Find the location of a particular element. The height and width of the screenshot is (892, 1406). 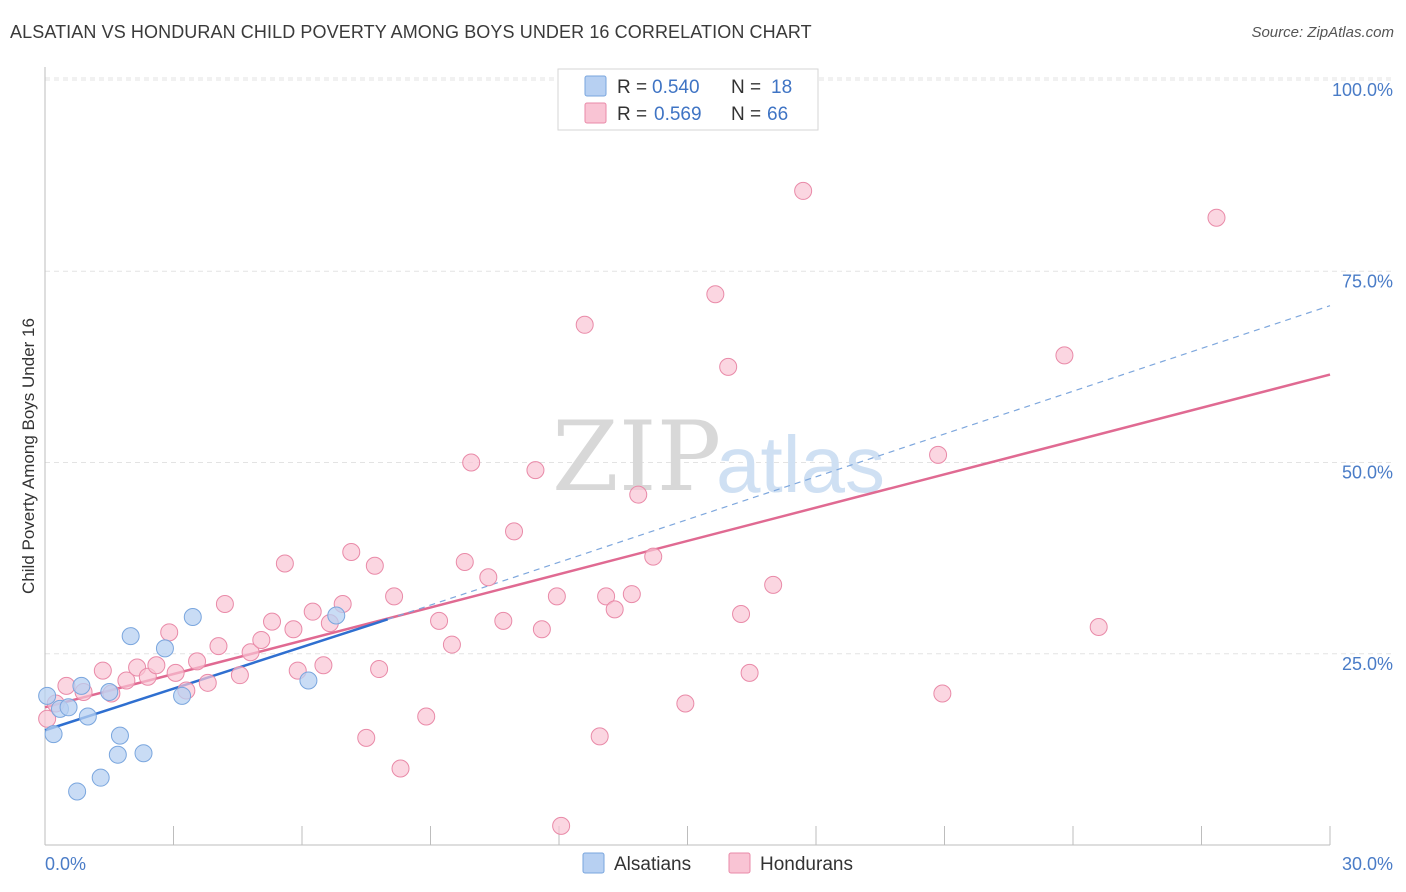

y-tick-label: 100.0% is located at coordinates (1362, 90).